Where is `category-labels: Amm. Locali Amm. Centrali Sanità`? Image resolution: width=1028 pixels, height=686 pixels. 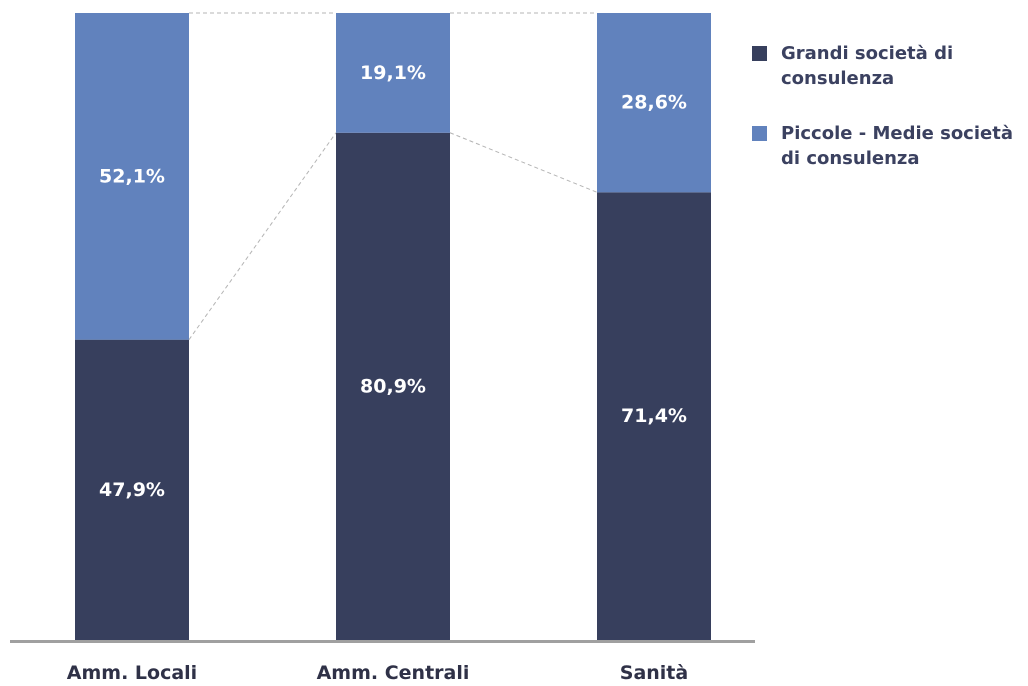
category-labels: Amm. Locali Amm. Centrali Sanità is located at coordinates (377, 673).